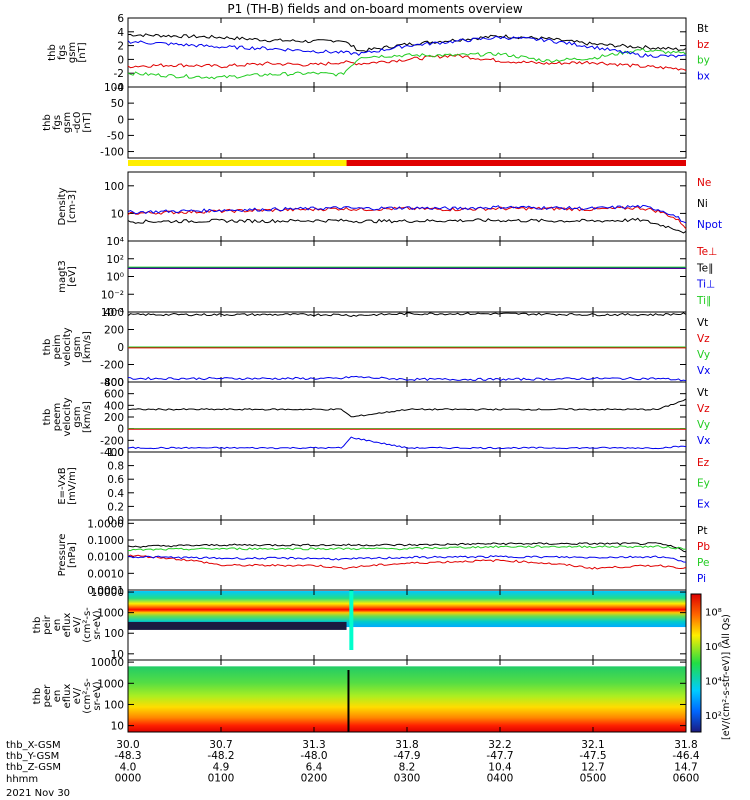  Describe the element at coordinates (705, 285) in the screenshot. I see `legend-entry: Ti⊥` at that location.